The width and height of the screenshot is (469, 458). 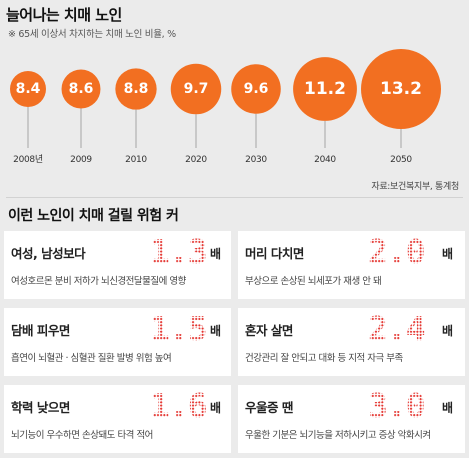 I want to click on bubble-value-label: 8.6, so click(x=81, y=89).